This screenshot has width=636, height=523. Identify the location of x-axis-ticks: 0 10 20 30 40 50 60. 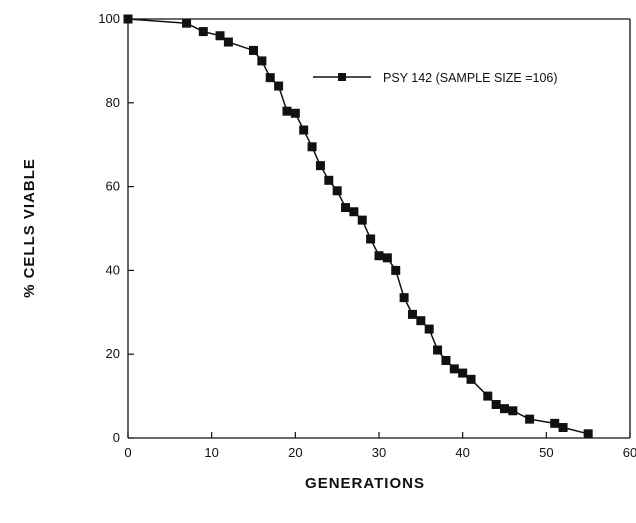
(380, 446).